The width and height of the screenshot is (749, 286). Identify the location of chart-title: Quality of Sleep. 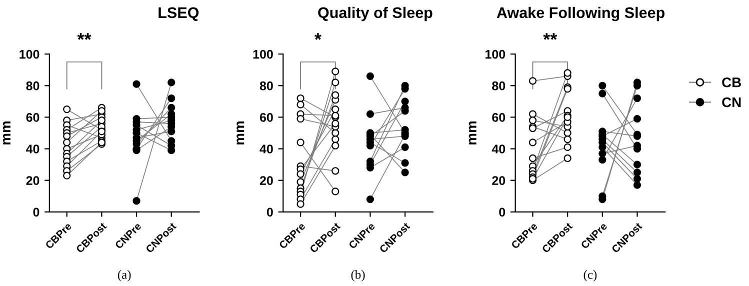
(375, 14).